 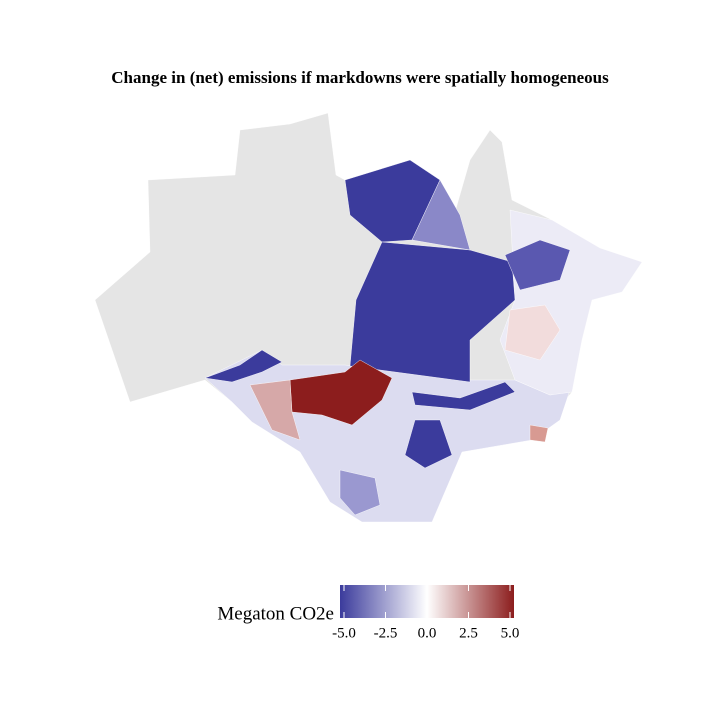 What do you see at coordinates (571, 302) in the screenshot?
I see `region-east` at bounding box center [571, 302].